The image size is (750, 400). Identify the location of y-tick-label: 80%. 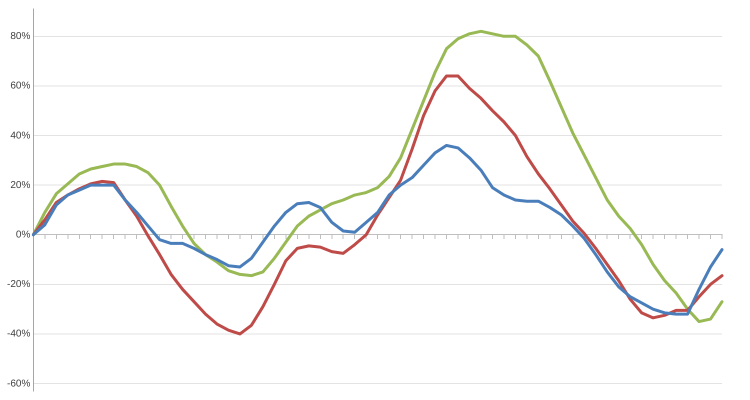
(20, 36).